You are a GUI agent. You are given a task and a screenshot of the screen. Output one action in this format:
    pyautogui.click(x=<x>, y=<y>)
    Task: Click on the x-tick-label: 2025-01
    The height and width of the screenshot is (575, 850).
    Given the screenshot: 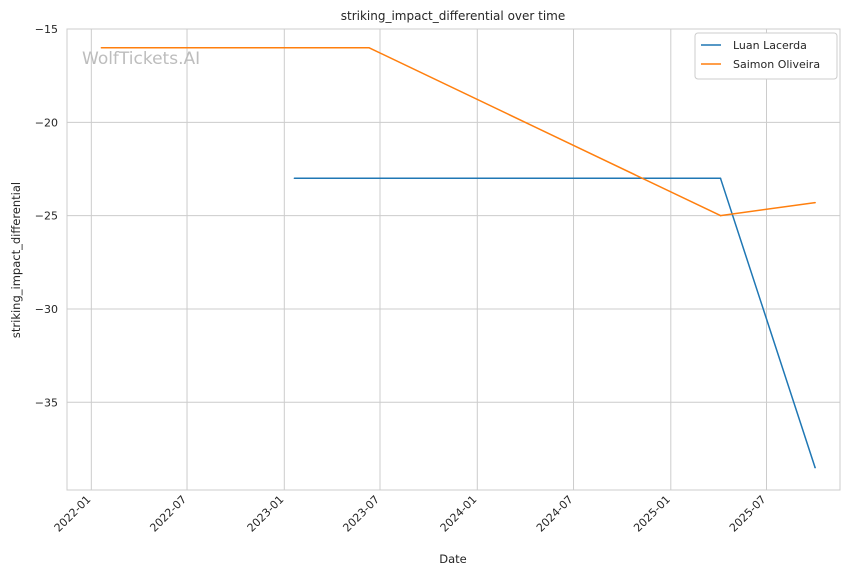 What is the action you would take?
    pyautogui.click(x=652, y=514)
    